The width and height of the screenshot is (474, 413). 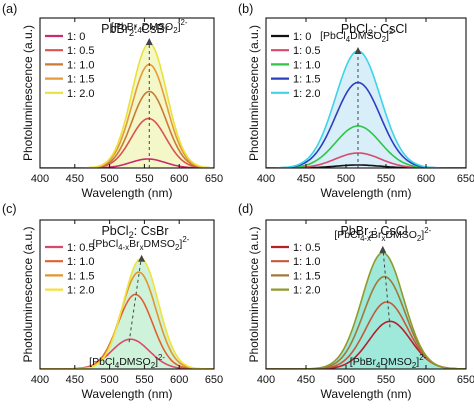 What do you see at coordinates (124, 27) in the screenshot?
I see `label-part: [PbBr` at bounding box center [124, 27].